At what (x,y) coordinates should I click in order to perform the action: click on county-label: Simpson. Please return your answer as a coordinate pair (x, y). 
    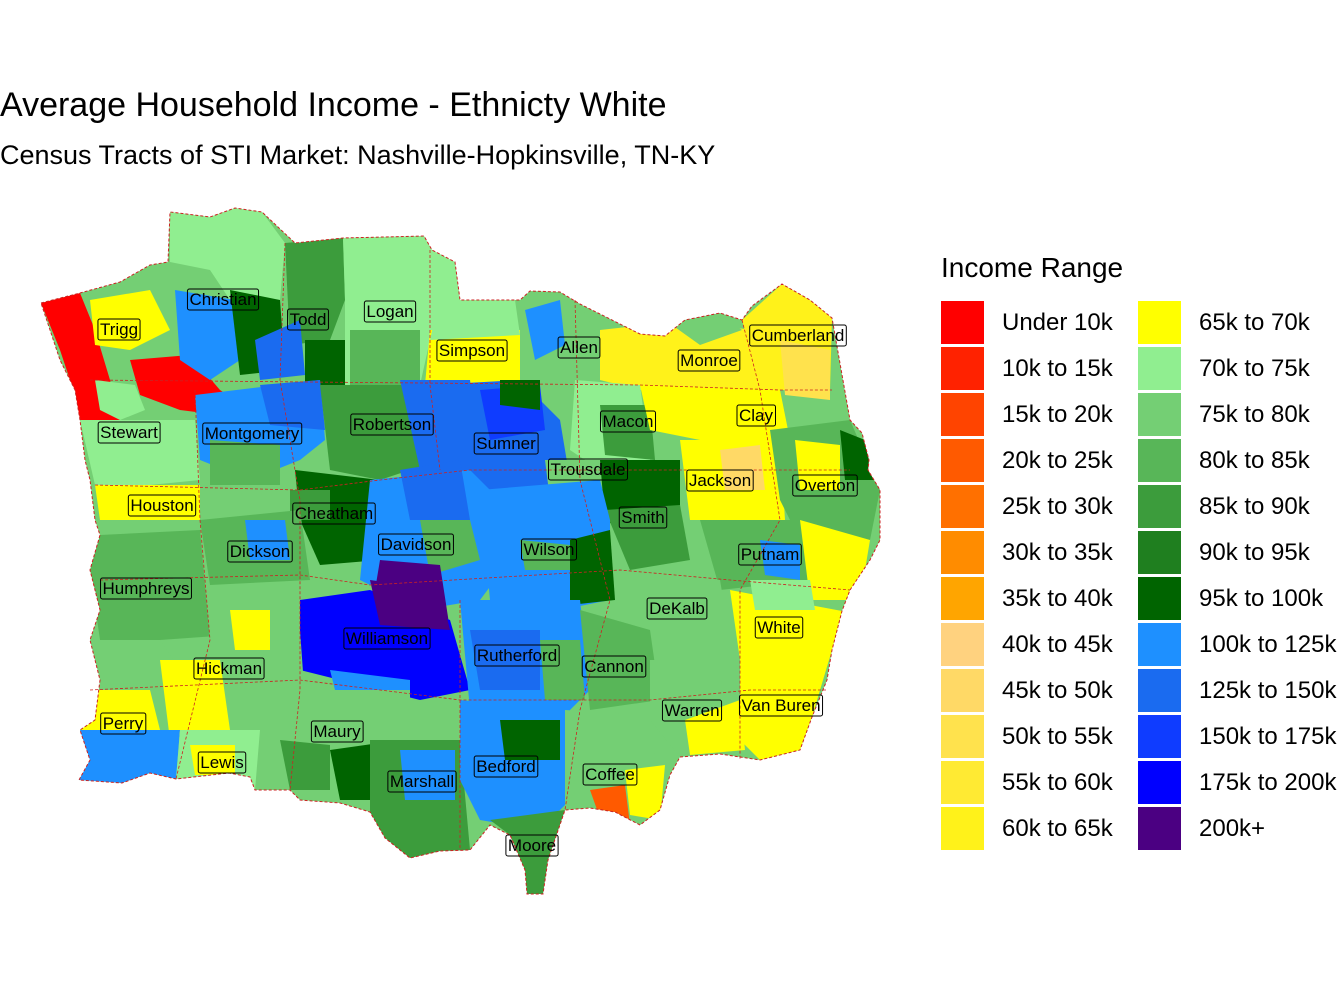
    Looking at the image, I should click on (472, 350).